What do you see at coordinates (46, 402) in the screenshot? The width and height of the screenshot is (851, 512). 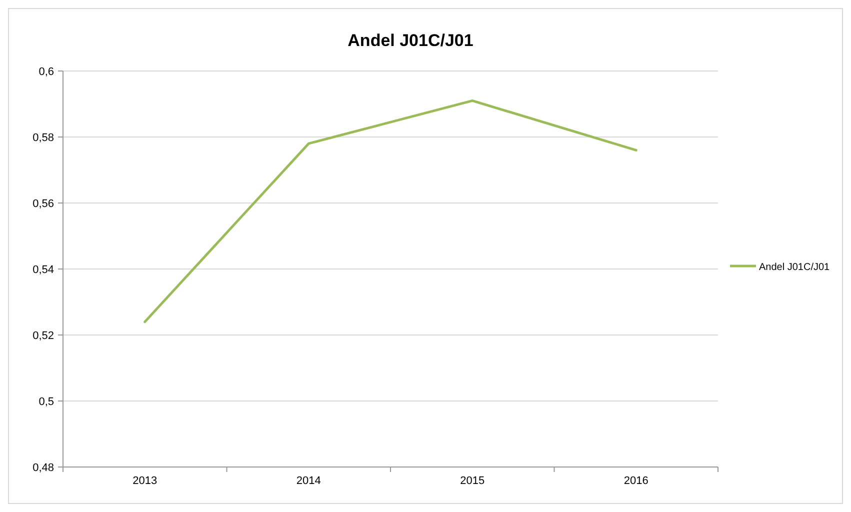 I see `y-tick-label: 0,5` at bounding box center [46, 402].